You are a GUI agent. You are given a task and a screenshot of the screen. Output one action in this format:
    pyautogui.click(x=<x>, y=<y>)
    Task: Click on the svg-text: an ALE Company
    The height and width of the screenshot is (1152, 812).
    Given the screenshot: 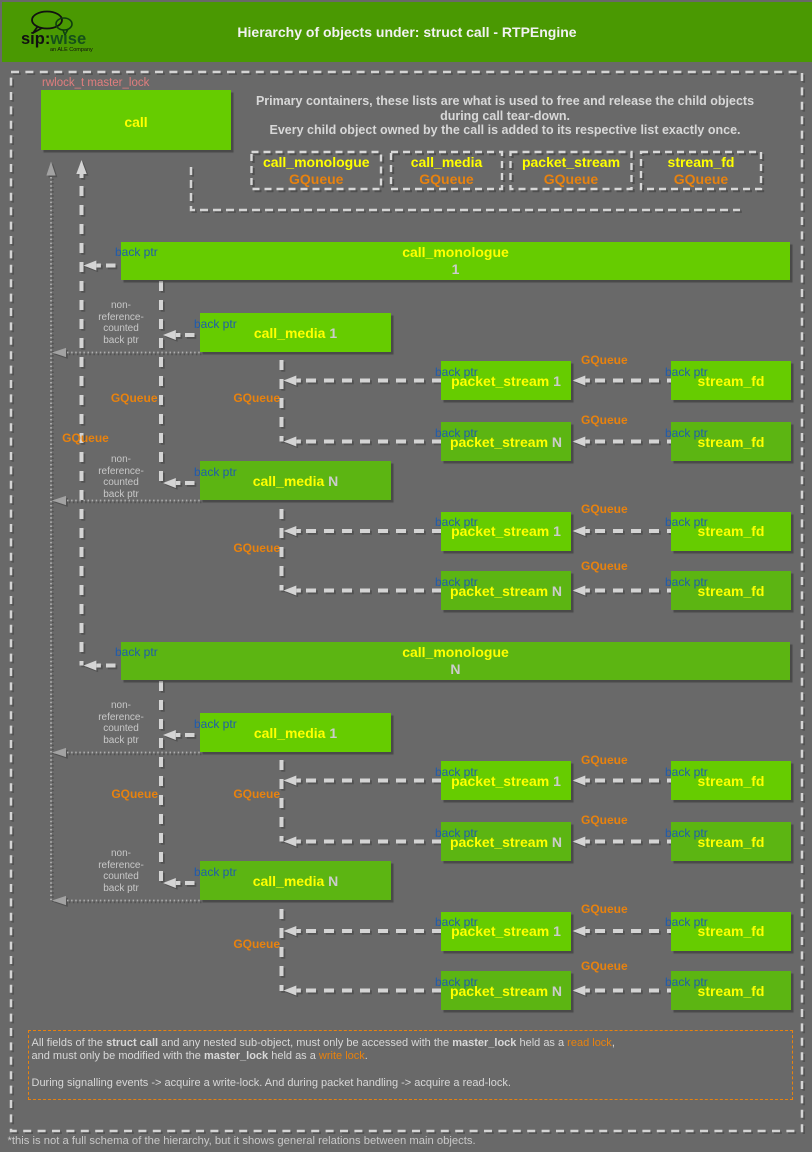 What is the action you would take?
    pyautogui.click(x=71, y=50)
    